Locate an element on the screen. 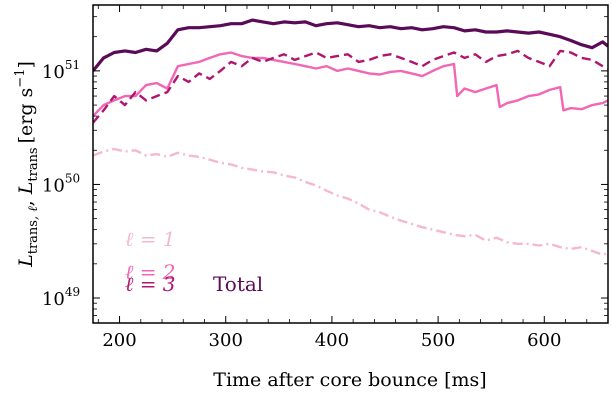 Image resolution: width=611 pixels, height=394 pixels. legend-l1: ℓ = 1 is located at coordinates (150, 239).